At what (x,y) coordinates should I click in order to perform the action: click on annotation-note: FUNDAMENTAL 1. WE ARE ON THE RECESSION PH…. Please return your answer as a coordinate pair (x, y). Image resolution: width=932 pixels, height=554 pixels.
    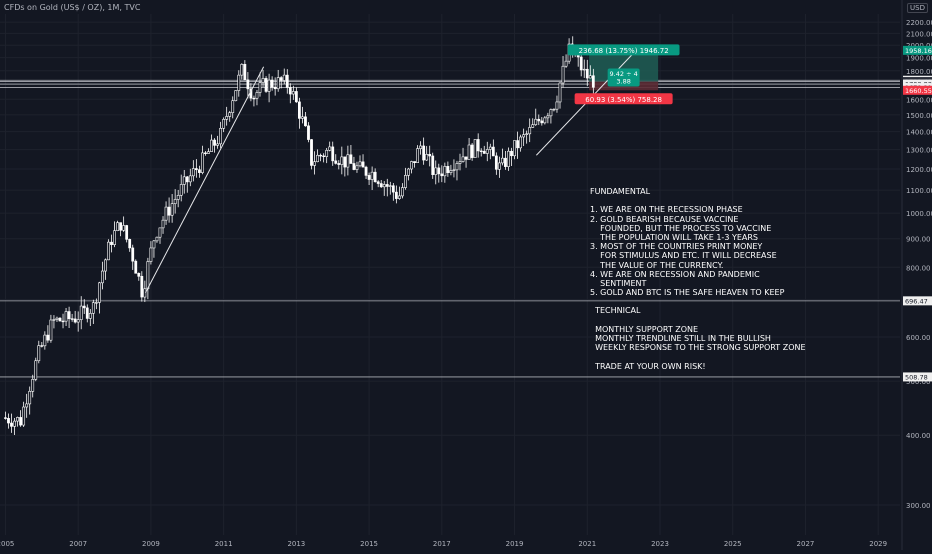
    Looking at the image, I should click on (698, 279).